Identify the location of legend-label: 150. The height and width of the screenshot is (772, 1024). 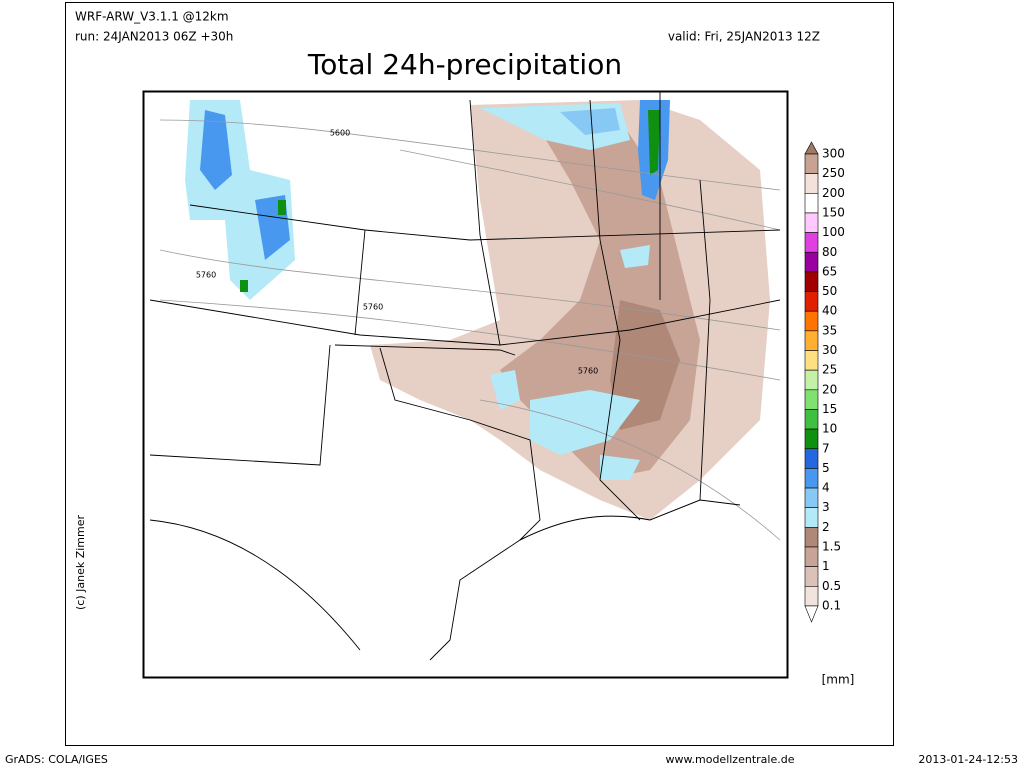
(833, 212).